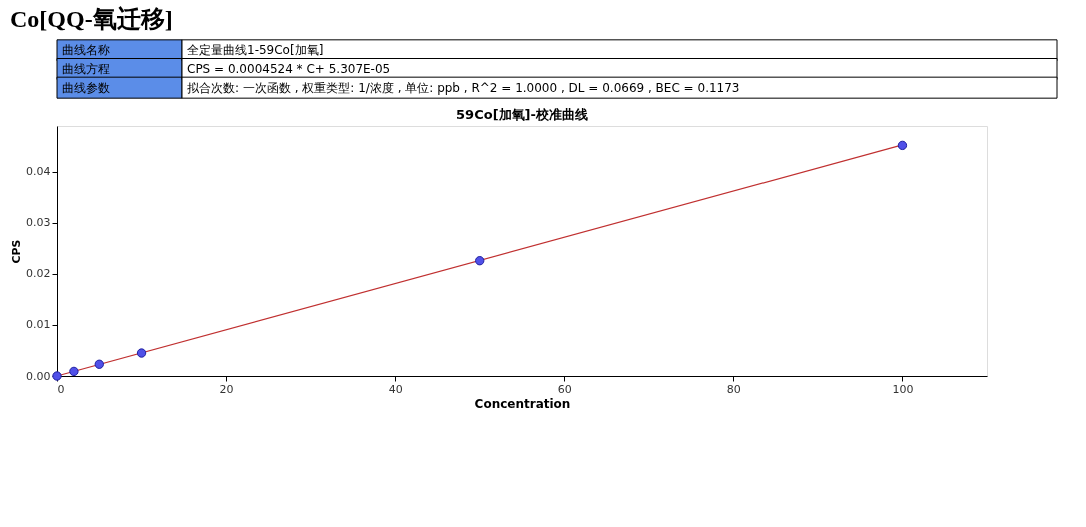 The width and height of the screenshot is (1086, 527). What do you see at coordinates (522, 114) in the screenshot?
I see `chart-subtitle: 59Co[加氧]-校准曲线` at bounding box center [522, 114].